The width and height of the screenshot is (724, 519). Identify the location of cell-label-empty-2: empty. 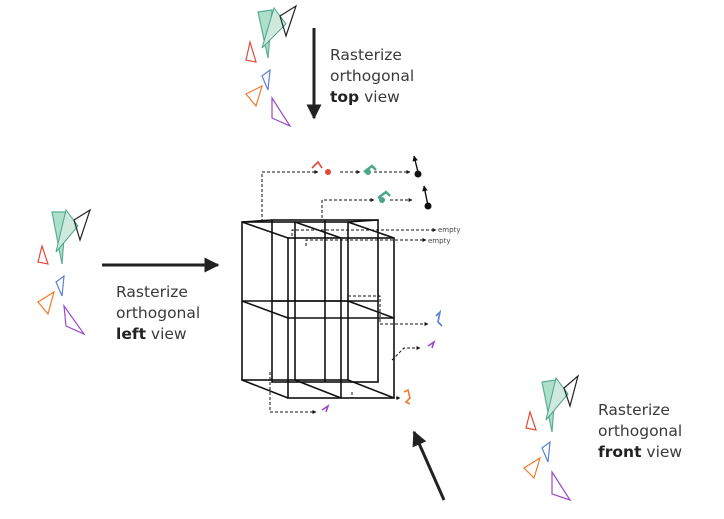
(439, 241).